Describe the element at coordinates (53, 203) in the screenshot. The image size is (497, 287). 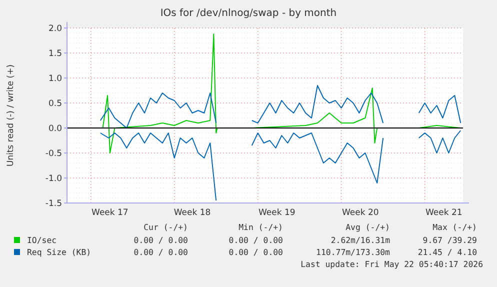
I see `y-tick-label: -1.5` at that location.